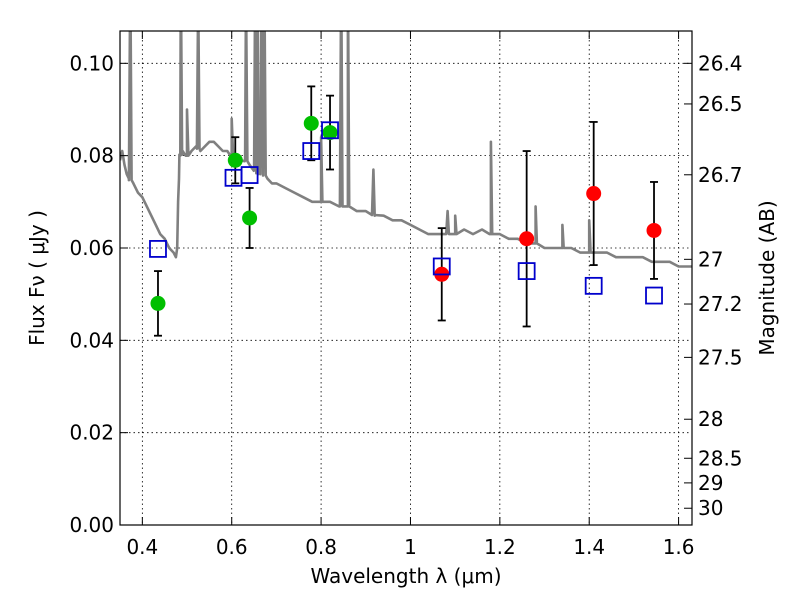 The image size is (800, 600). Describe the element at coordinates (321, 547) in the screenshot. I see `x-tick-label: 0.8` at that location.